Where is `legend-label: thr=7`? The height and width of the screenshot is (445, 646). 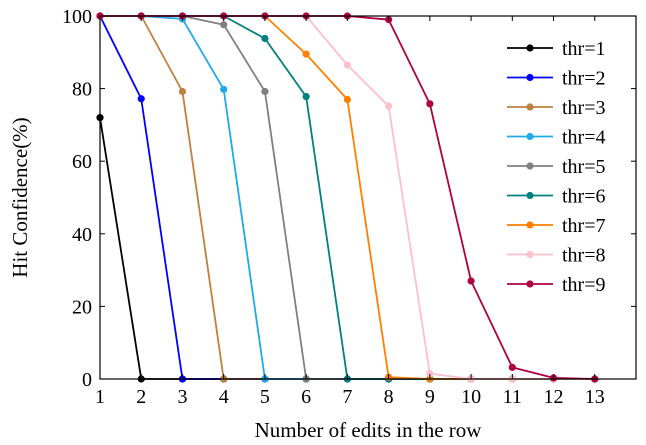 legend-label: thr=7 is located at coordinates (584, 226).